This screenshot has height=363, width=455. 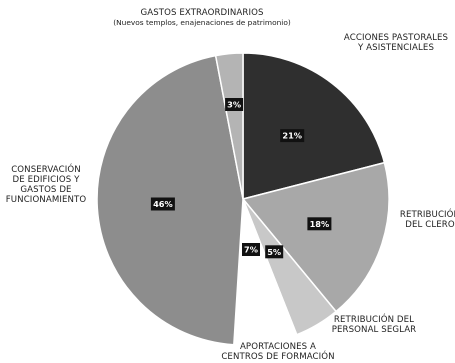 I want to click on percent-badge: 21%, so click(x=292, y=136).